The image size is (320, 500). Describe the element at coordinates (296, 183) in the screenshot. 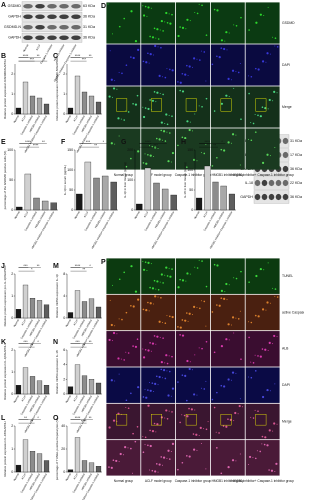

I see `blot-size: 22 KDa` at that location.